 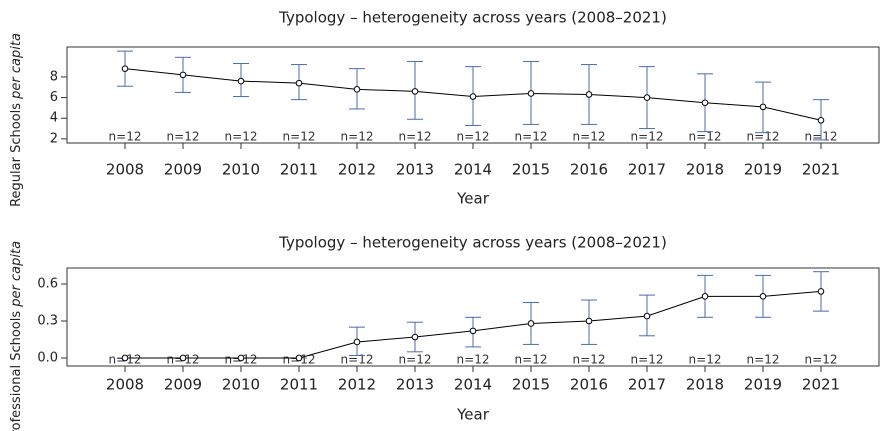 What do you see at coordinates (16, 274) in the screenshot?
I see `y-label-italic: per capita` at bounding box center [16, 274].